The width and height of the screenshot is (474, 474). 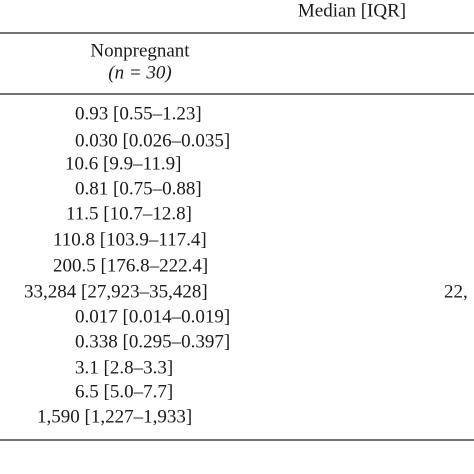 What do you see at coordinates (124, 367) in the screenshot?
I see `cell: 3.1 [2.8–3.3]` at bounding box center [124, 367].